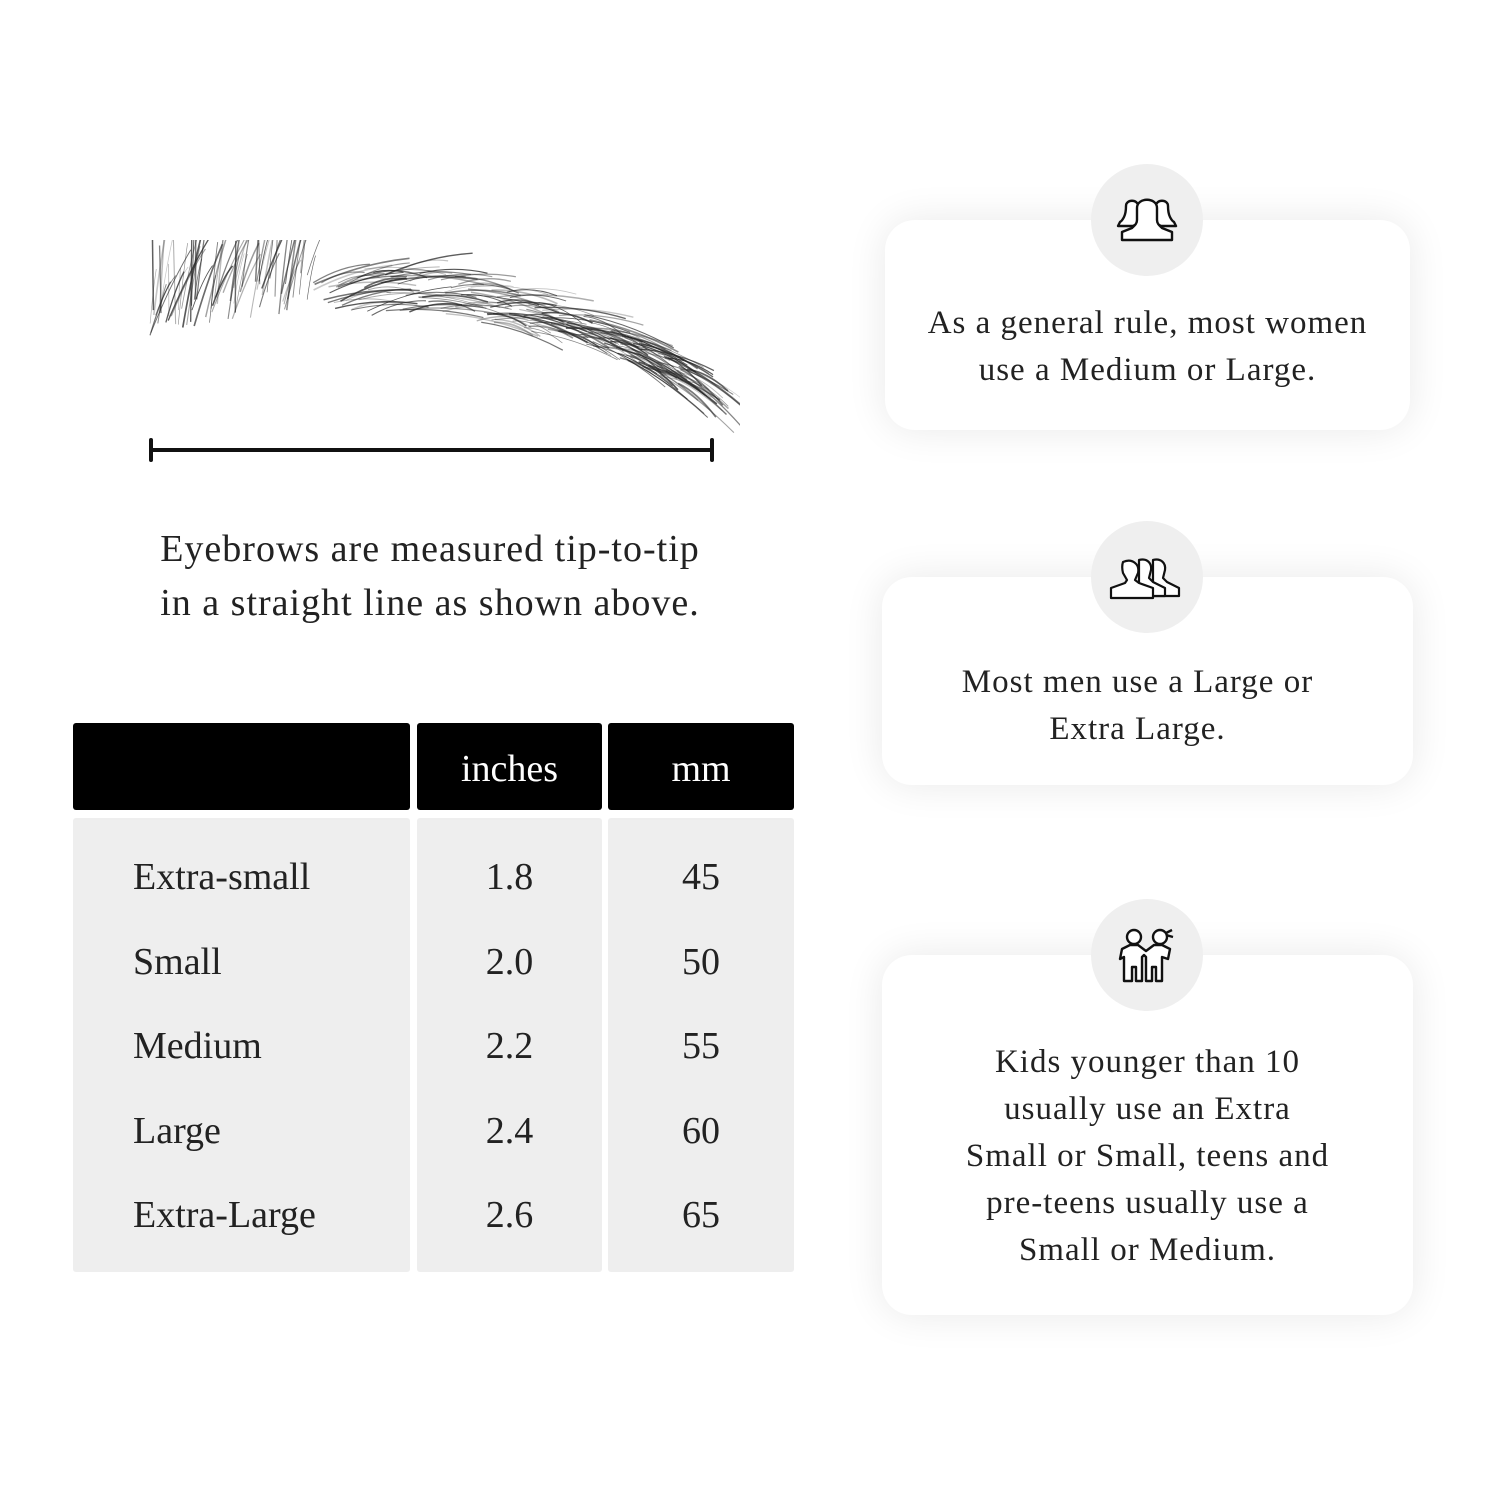 The height and width of the screenshot is (1500, 1500). What do you see at coordinates (509, 766) in the screenshot?
I see `header-inches: inches` at bounding box center [509, 766].